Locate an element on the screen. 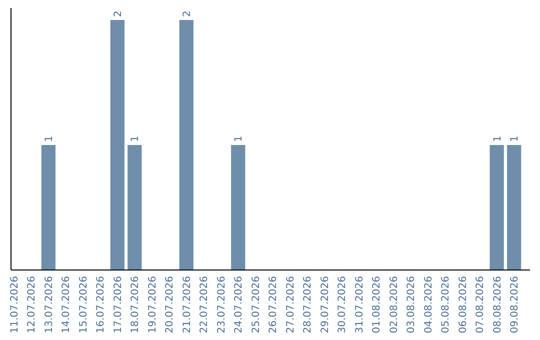 This screenshot has height=340, width=540. x-tick-label: 18.07.2026 is located at coordinates (136, 305).